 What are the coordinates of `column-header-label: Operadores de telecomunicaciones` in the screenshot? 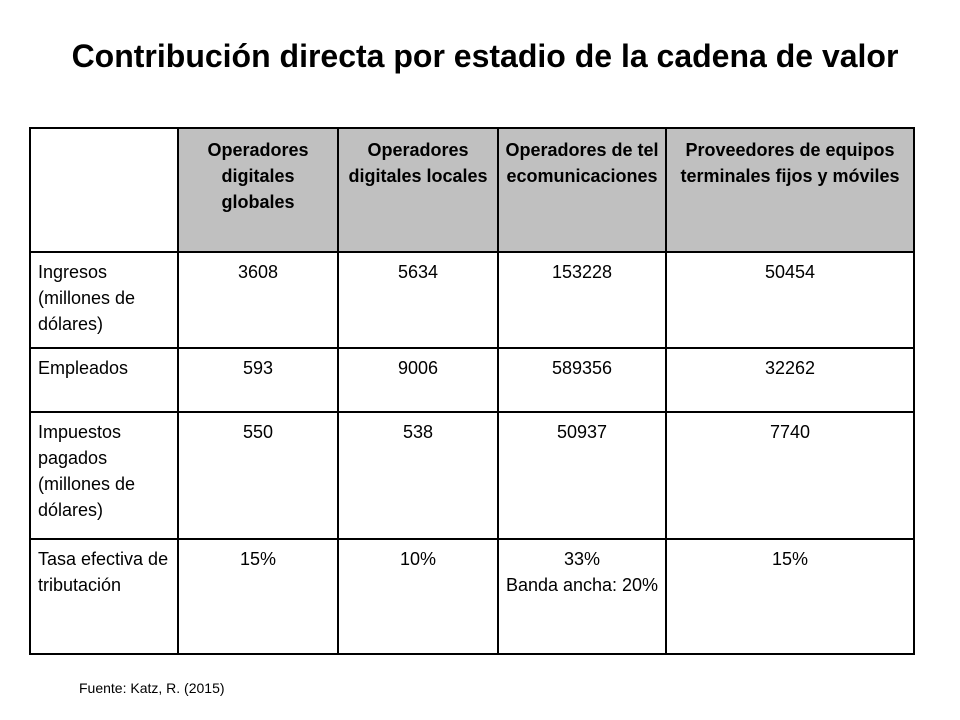 It's located at (582, 163).